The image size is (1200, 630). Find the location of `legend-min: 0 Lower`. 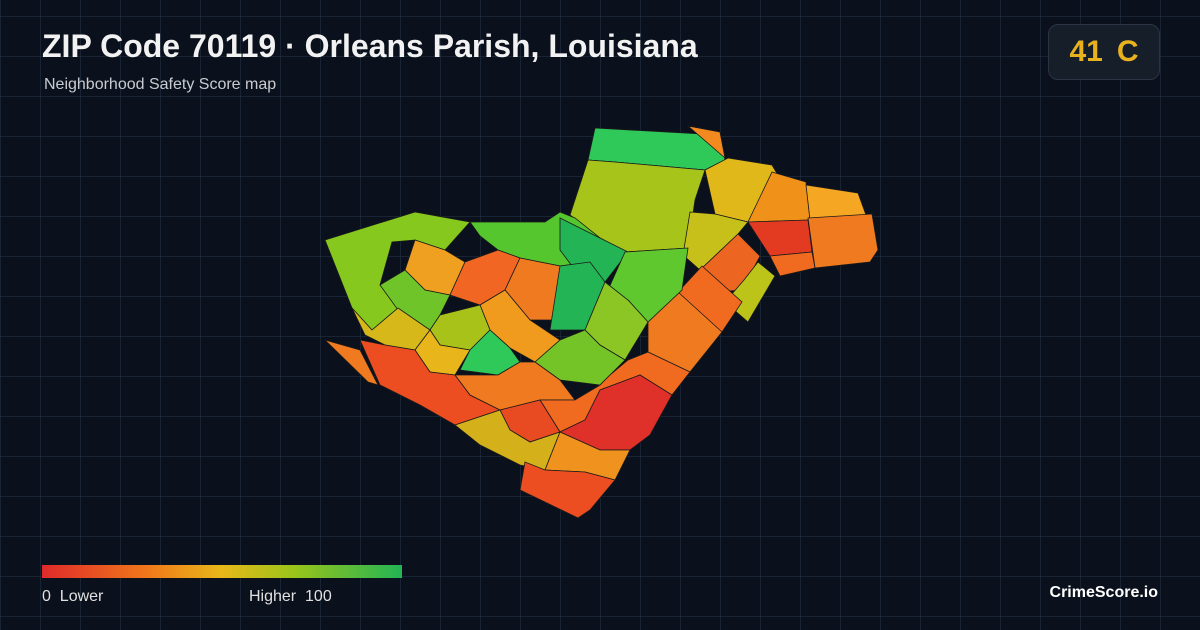

legend-min: 0 Lower is located at coordinates (72, 597).